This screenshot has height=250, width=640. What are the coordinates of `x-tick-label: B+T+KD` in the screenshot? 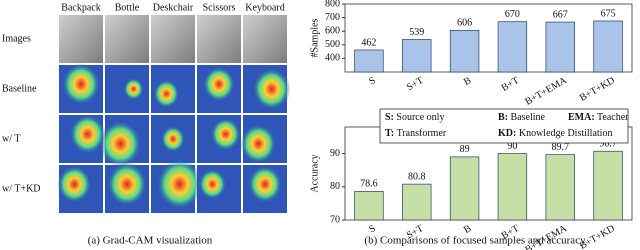 It's located at (597, 89).